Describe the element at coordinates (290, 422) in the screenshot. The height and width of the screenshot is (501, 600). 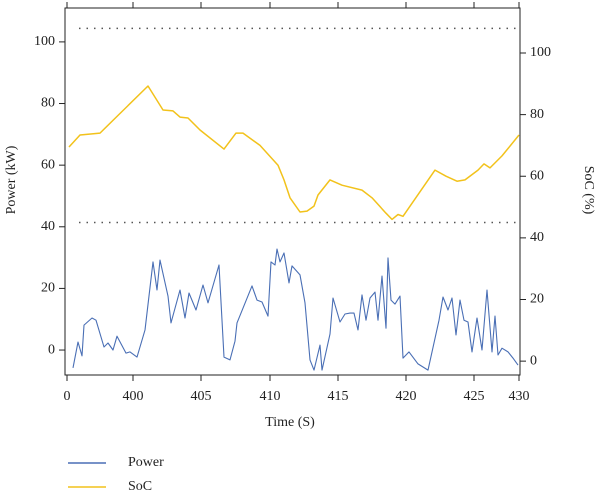
I see `x-axis-label: Time (S)` at that location.